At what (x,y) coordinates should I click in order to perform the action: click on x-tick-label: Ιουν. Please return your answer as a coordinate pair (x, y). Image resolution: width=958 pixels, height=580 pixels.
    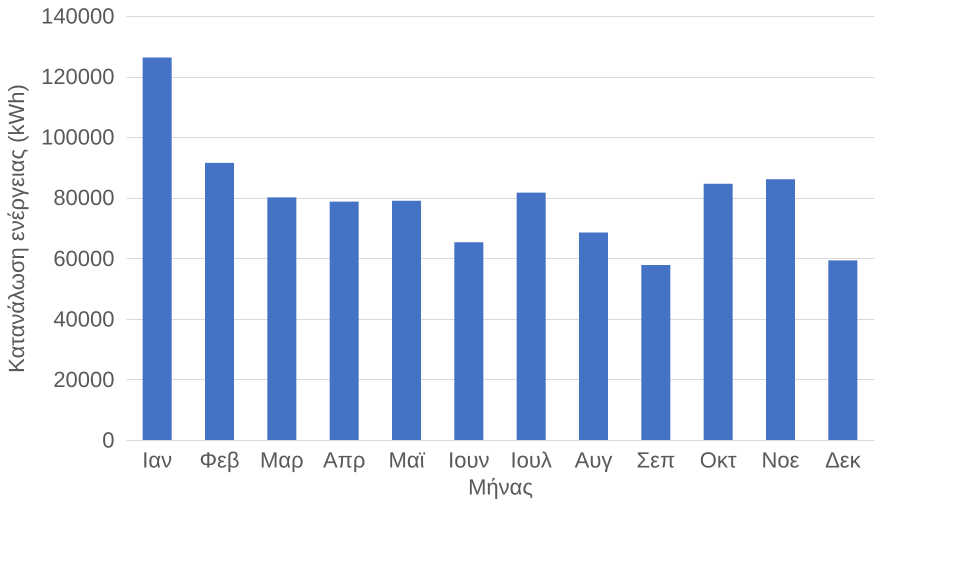
    Looking at the image, I should click on (469, 460).